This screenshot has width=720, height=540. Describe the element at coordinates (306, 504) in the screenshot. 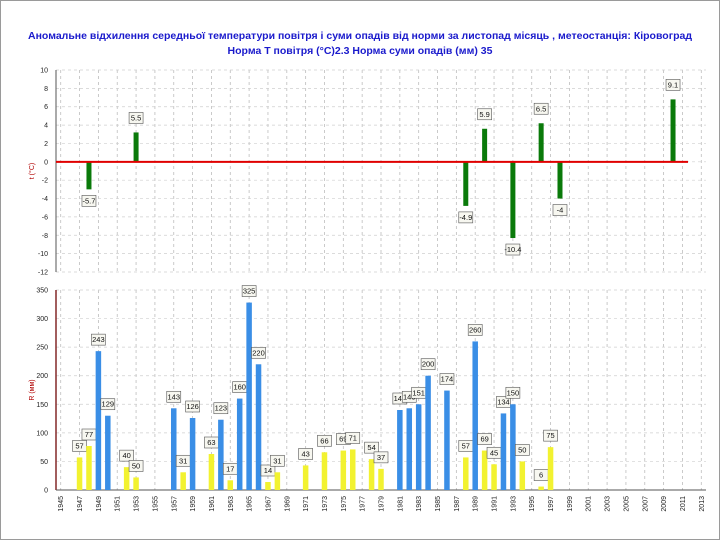

I see `x-tick-label: 1971` at that location.